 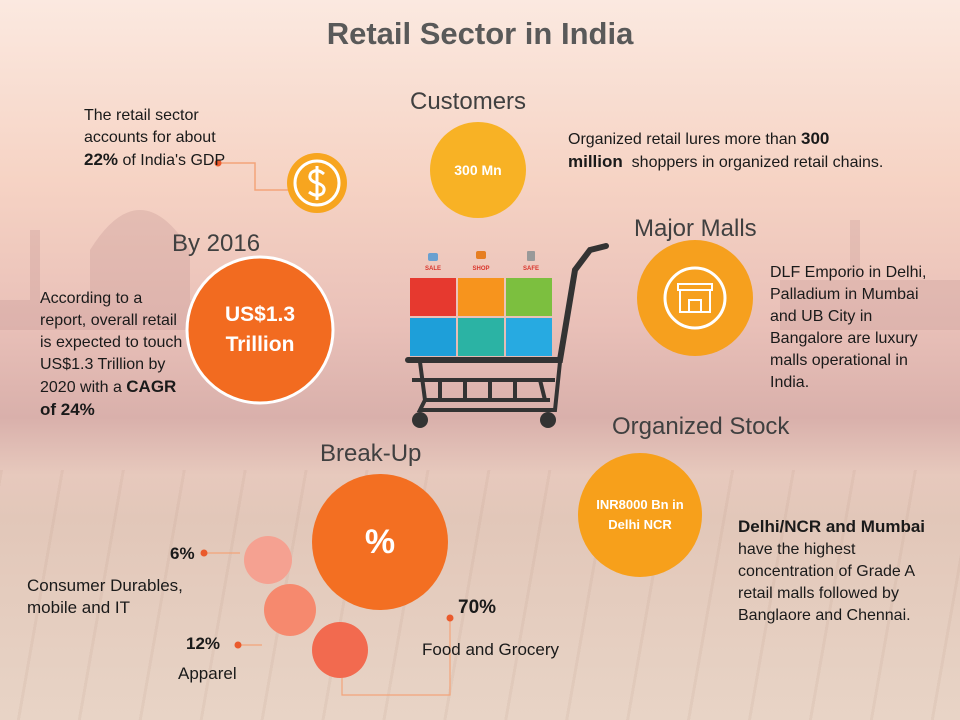 I want to click on text-segment: of India's GDP, so click(x=172, y=160).